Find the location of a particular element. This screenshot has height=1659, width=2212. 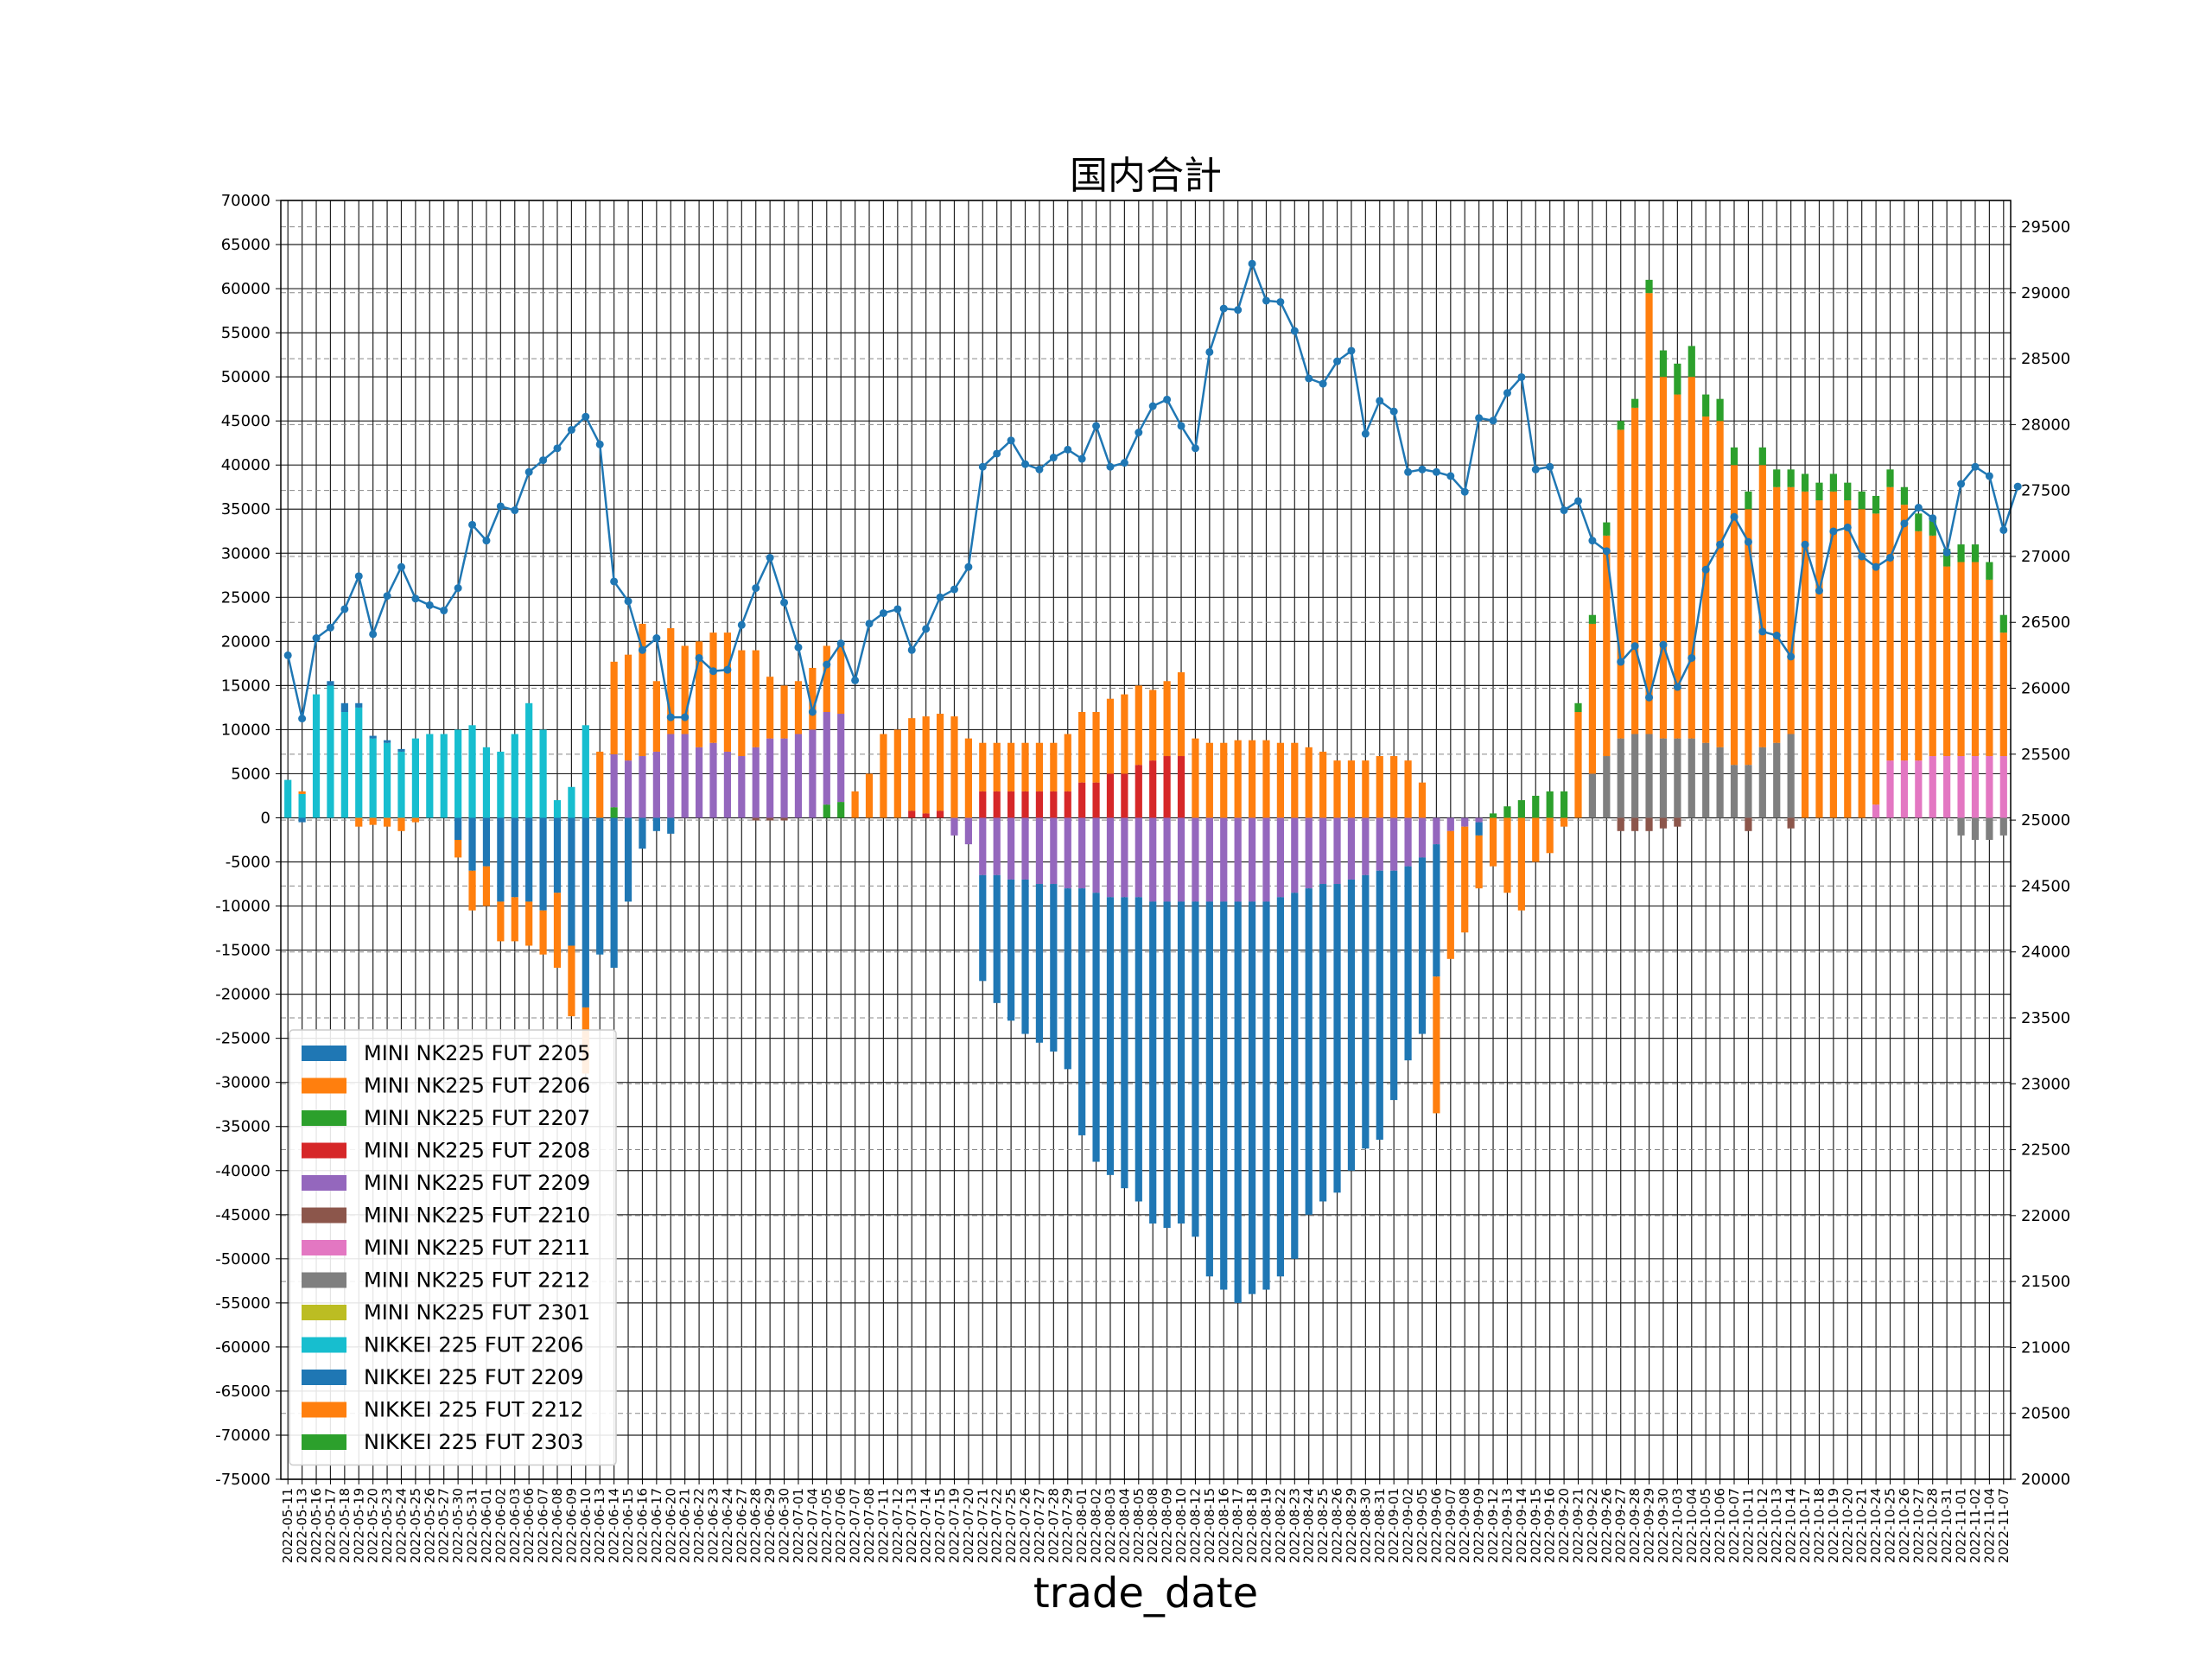

x-tick-label: 2022-08-02 is located at coordinates (1096, 1525).